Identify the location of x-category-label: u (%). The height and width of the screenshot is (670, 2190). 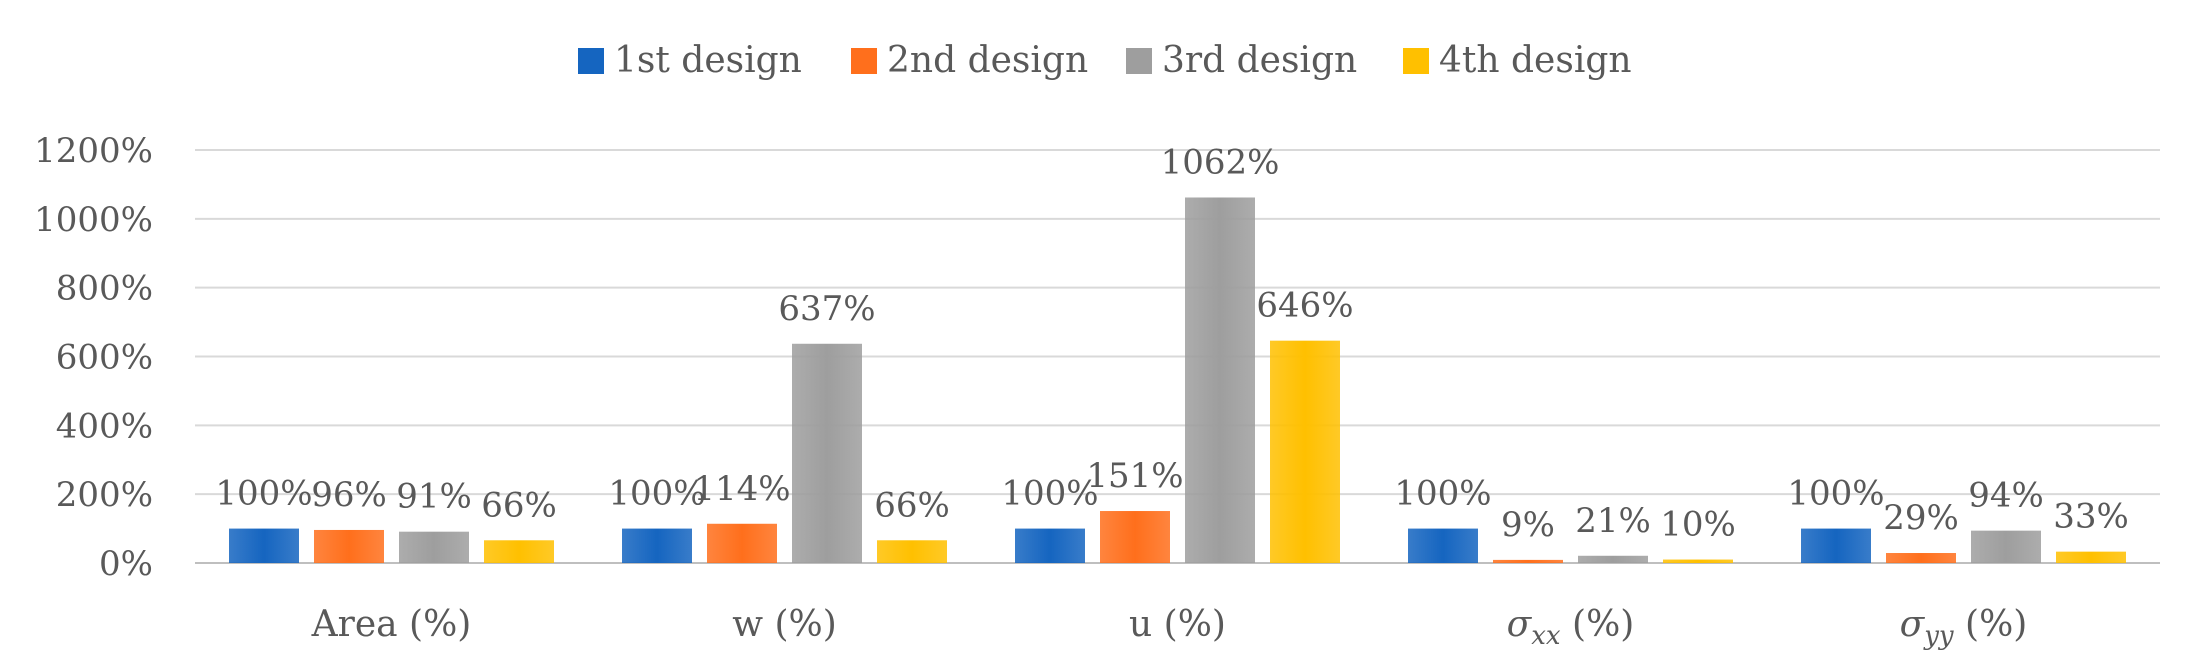
(1177, 624).